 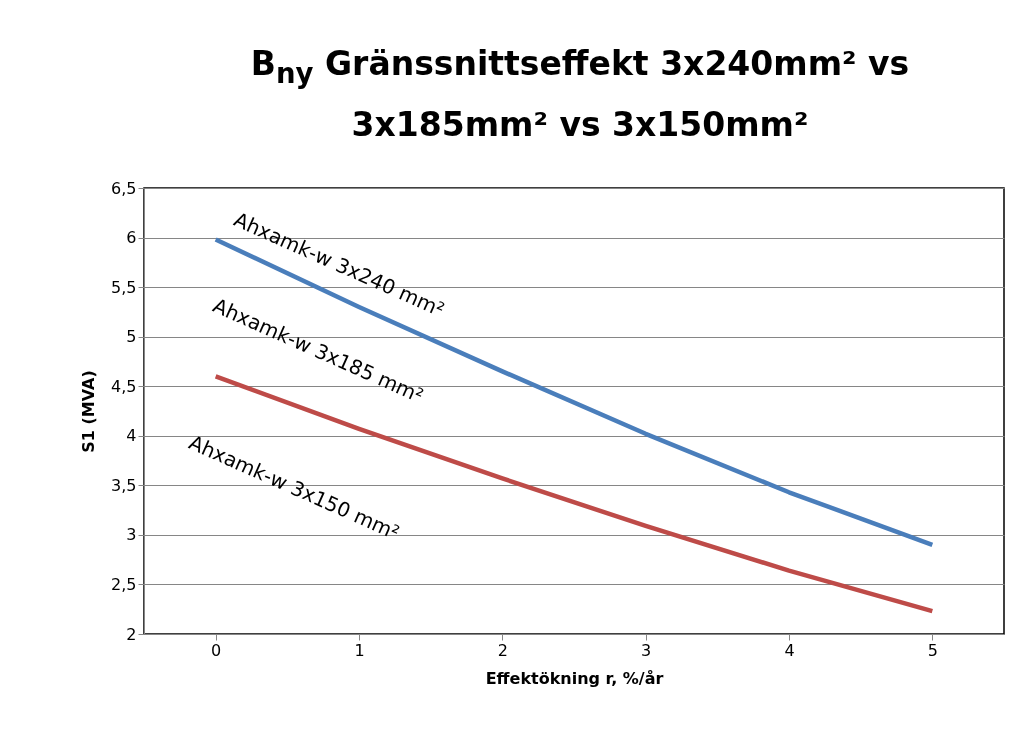 What do you see at coordinates (216, 650) in the screenshot?
I see `x-tick-label: 0` at bounding box center [216, 650].